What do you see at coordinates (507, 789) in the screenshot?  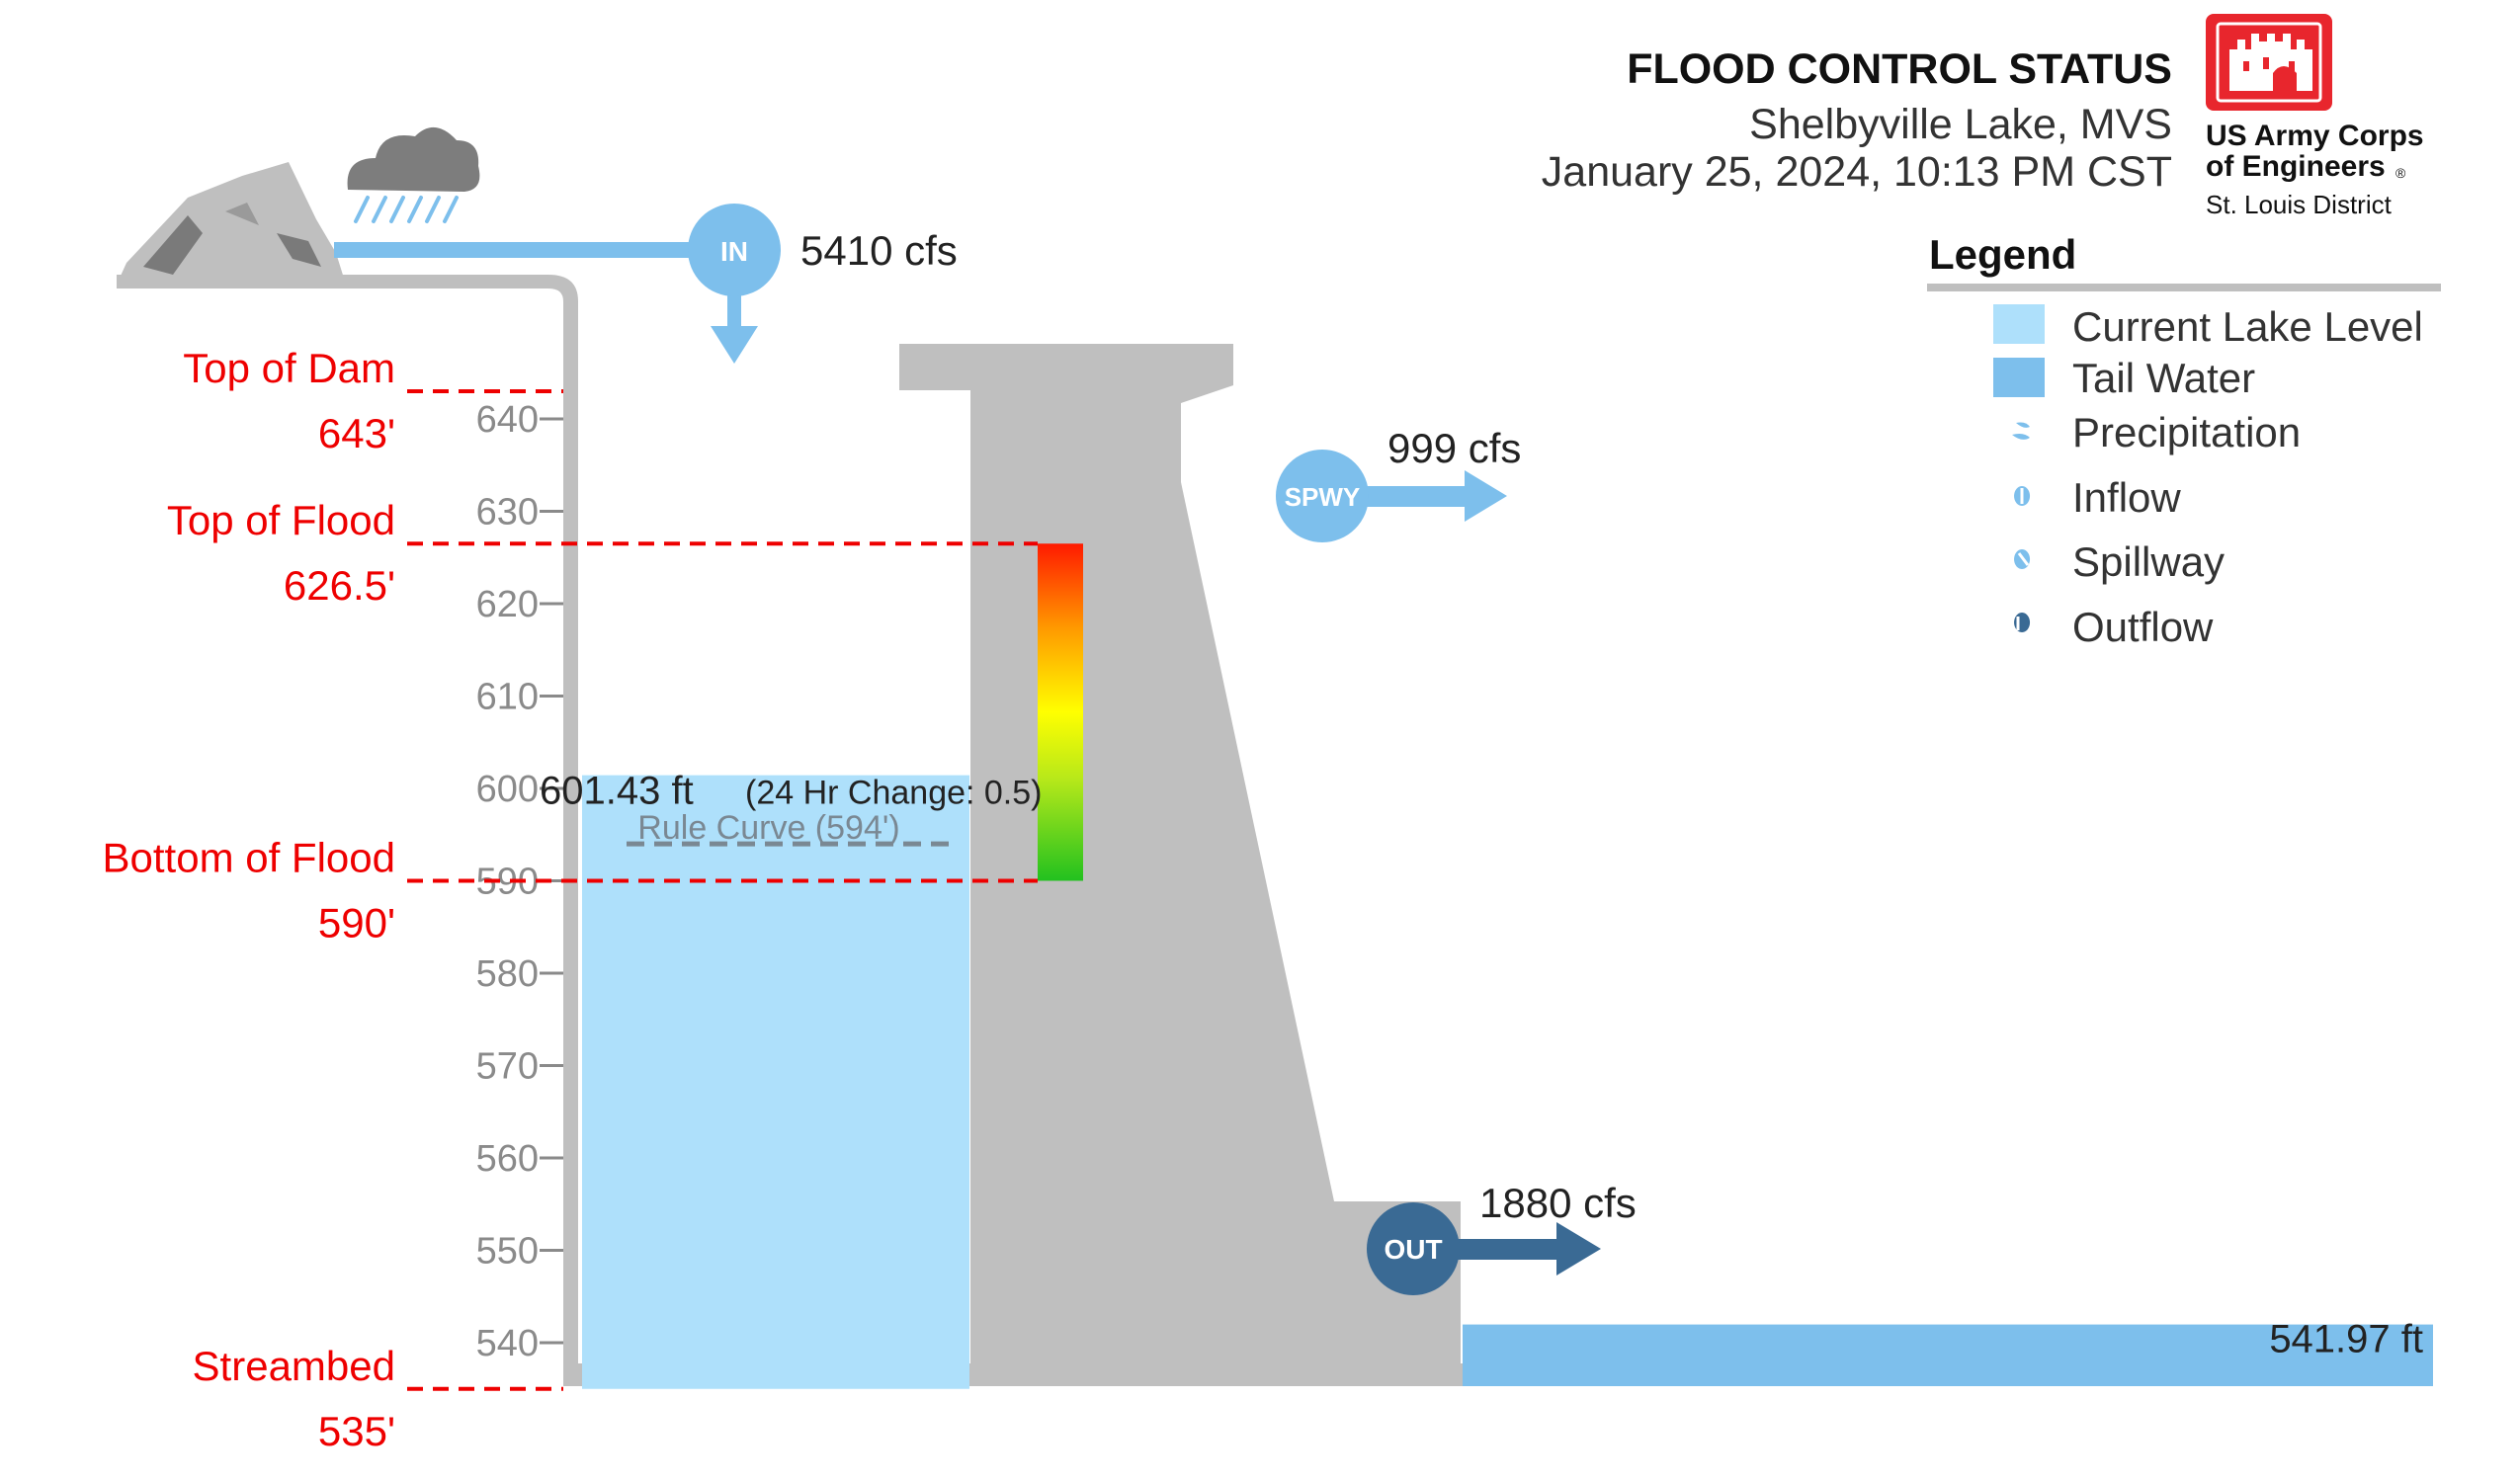 I see `axis-tick-label-600: 600` at bounding box center [507, 789].